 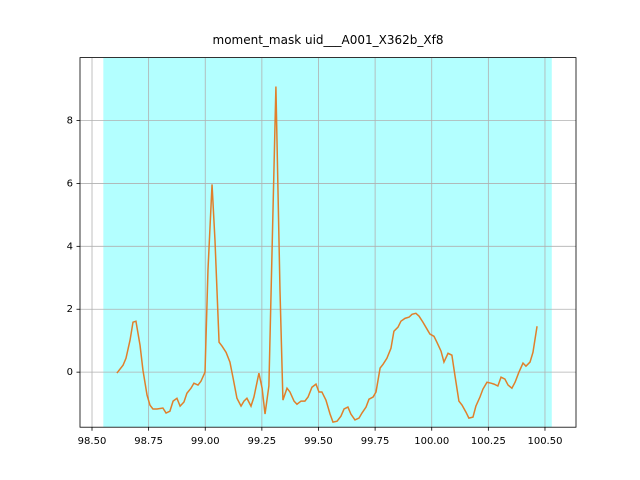 What do you see at coordinates (431, 441) in the screenshot?
I see `x-tick-label: 100.00` at bounding box center [431, 441].